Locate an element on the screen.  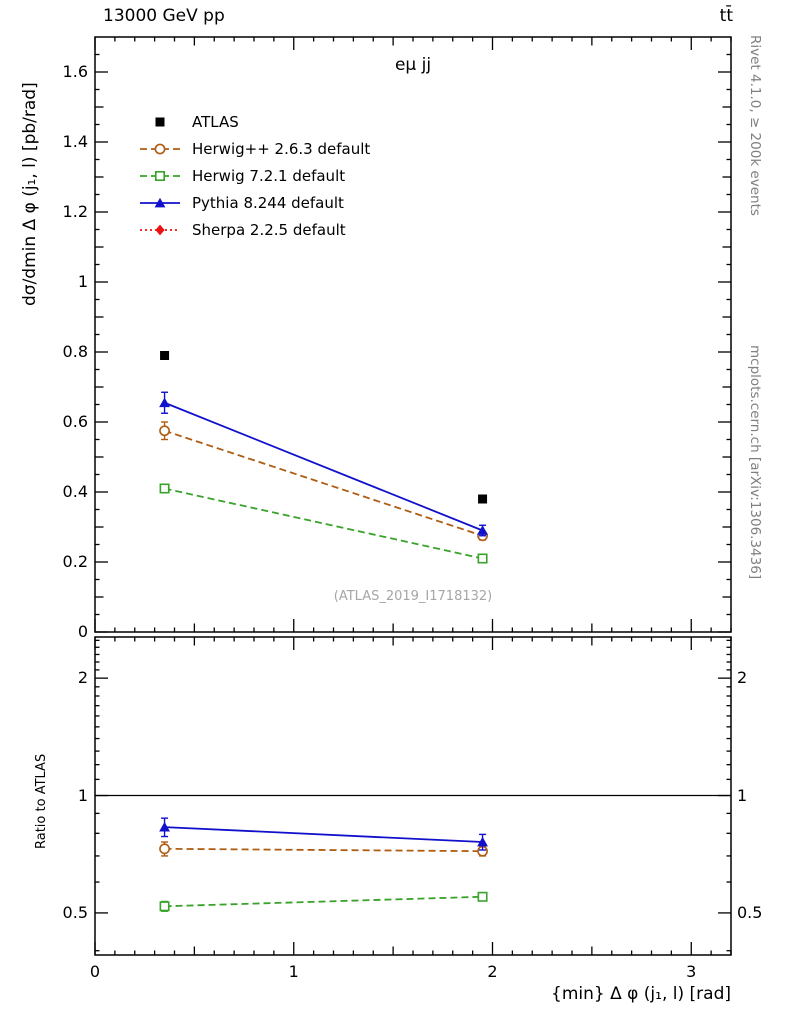
series-atlas is located at coordinates (324, 427).